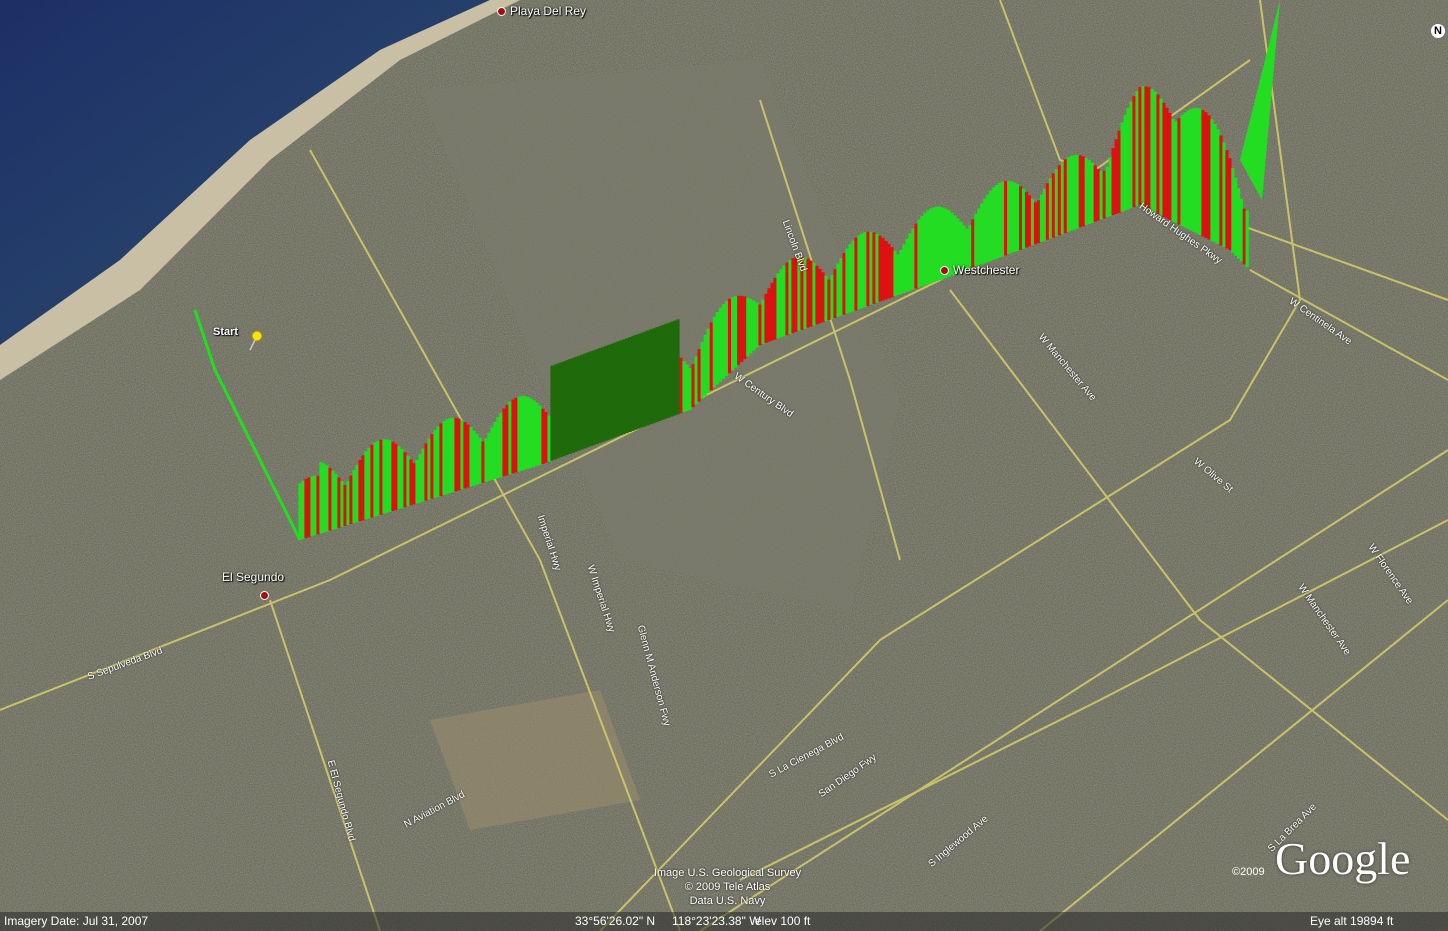 The image size is (1448, 931). Describe the element at coordinates (255, 340) in the screenshot. I see `pushpin-icon` at that location.